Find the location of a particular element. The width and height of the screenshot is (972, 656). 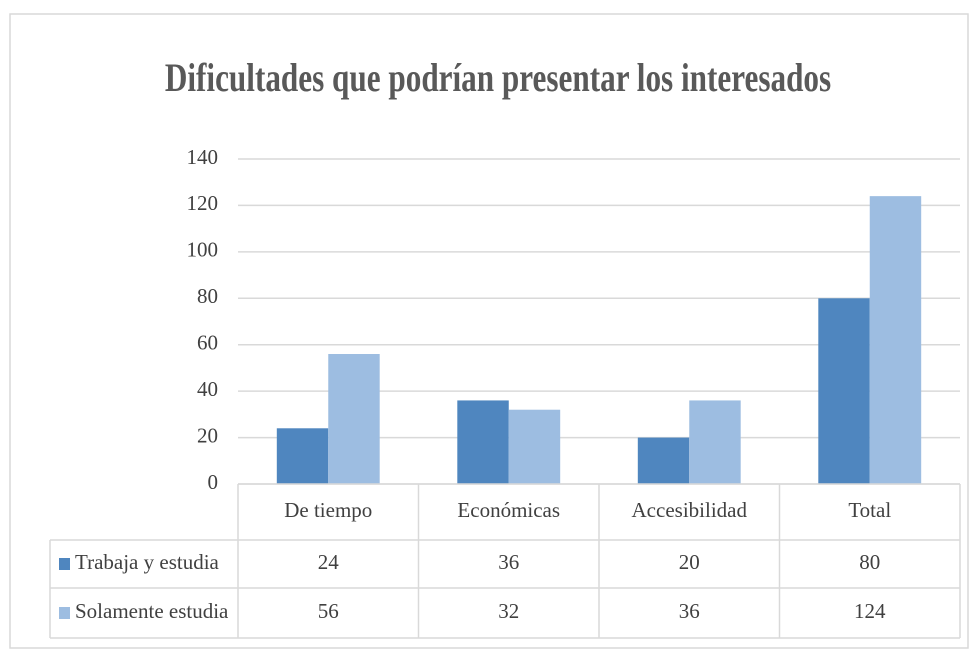

table-value: 124 is located at coordinates (870, 611).